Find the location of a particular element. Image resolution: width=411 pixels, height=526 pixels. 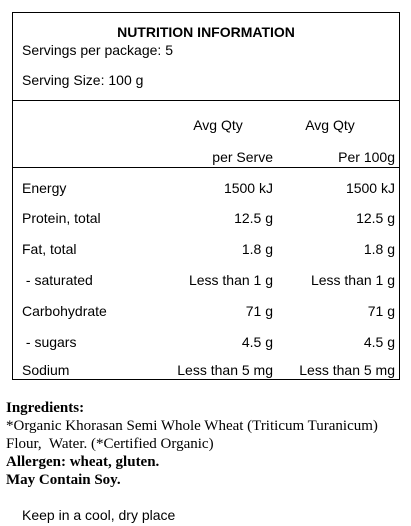

per-100g-value: 71 g is located at coordinates (381, 311).